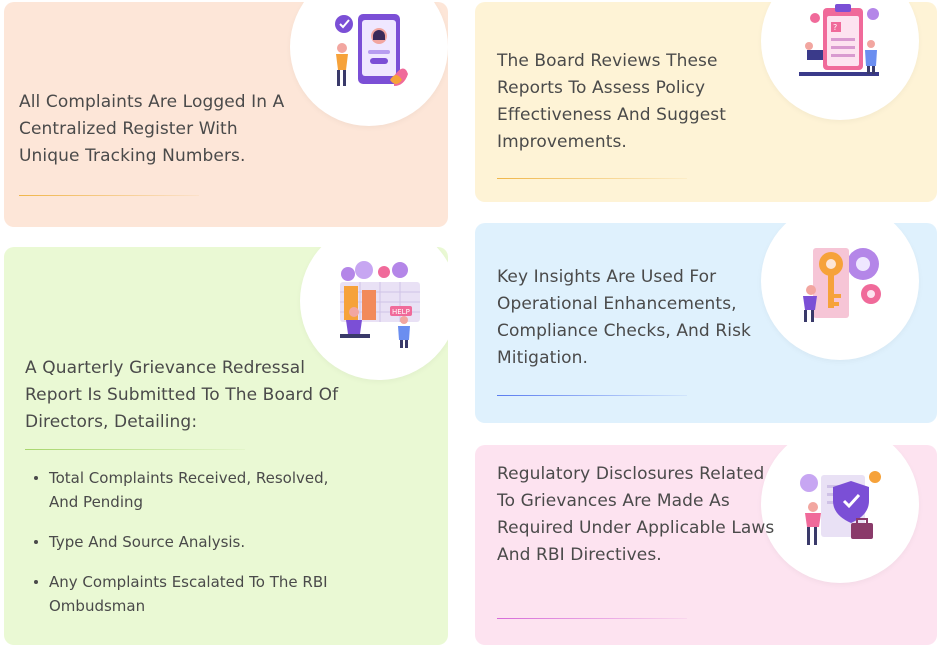 Image resolution: width=941 pixels, height=648 pixels. What do you see at coordinates (842, 285) in the screenshot?
I see `key-insights-icon` at bounding box center [842, 285].